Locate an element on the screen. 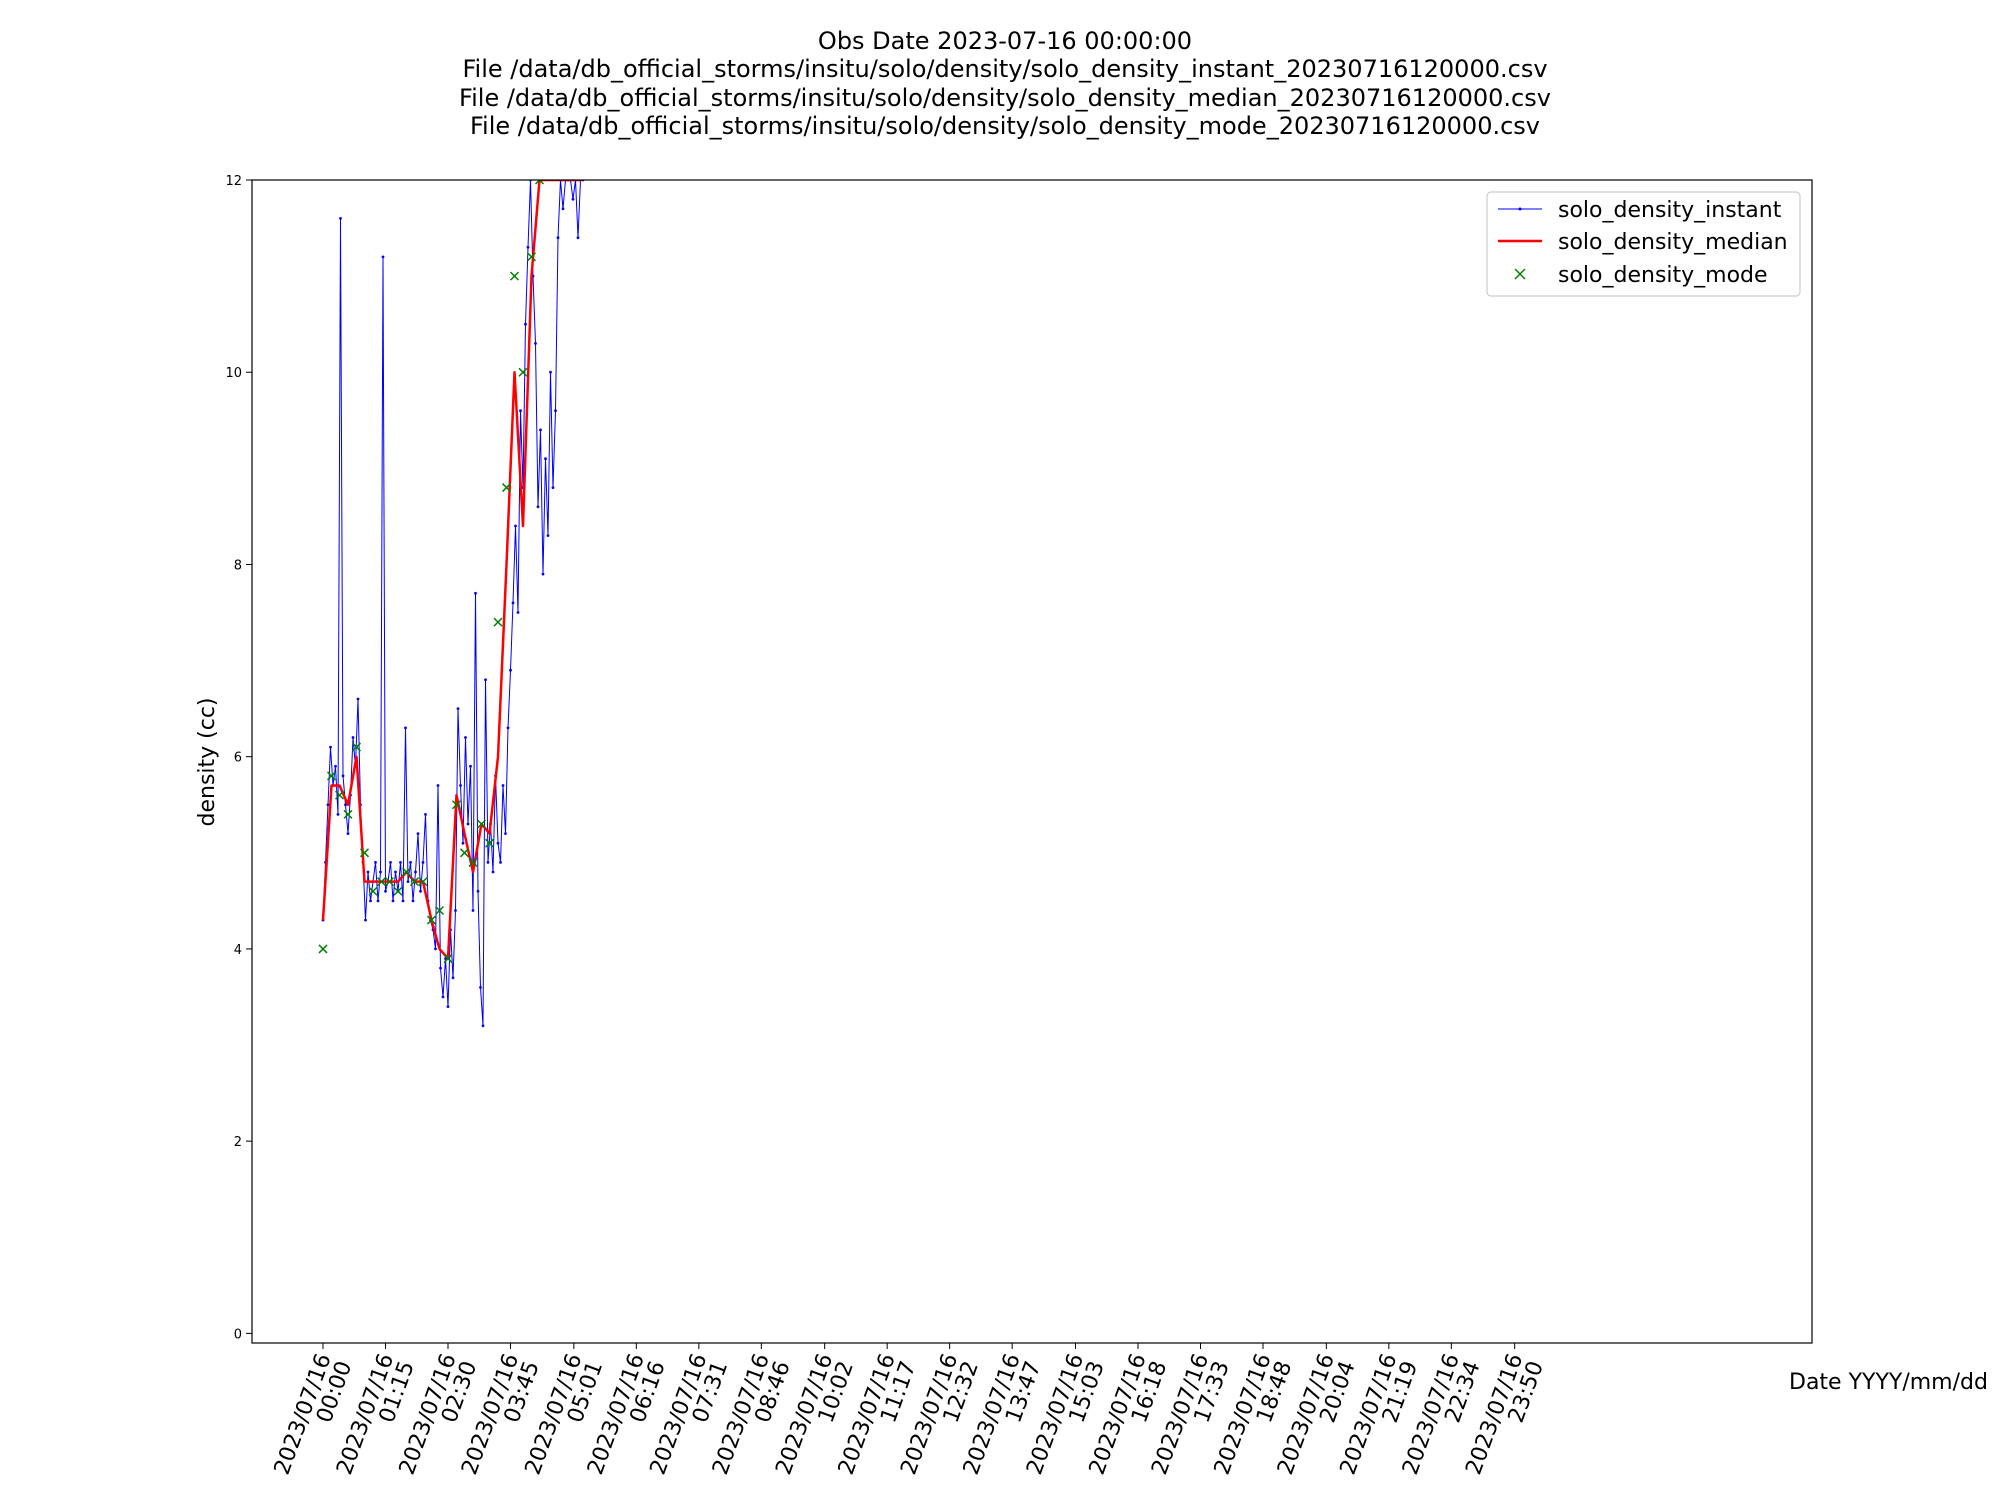 Image resolution: width=2000 pixels, height=1500 pixels. y-tick-label: 12 is located at coordinates (233, 181).